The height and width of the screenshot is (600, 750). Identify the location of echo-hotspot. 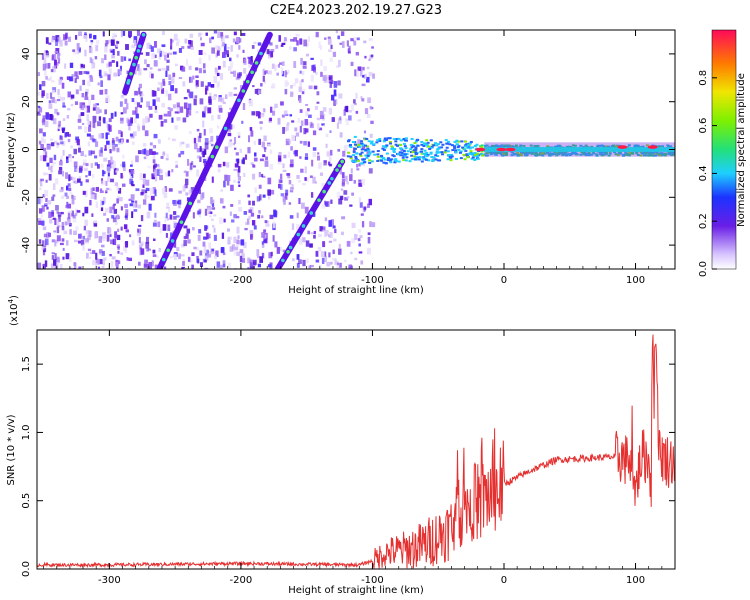
(652, 147).